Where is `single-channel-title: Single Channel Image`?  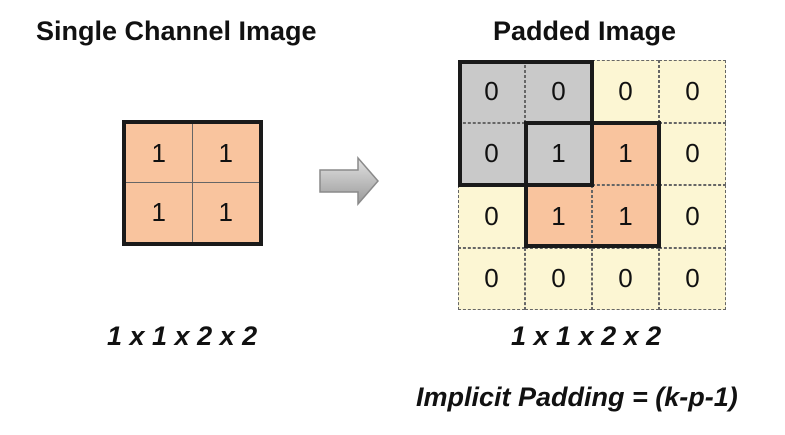
single-channel-title: Single Channel Image is located at coordinates (176, 31).